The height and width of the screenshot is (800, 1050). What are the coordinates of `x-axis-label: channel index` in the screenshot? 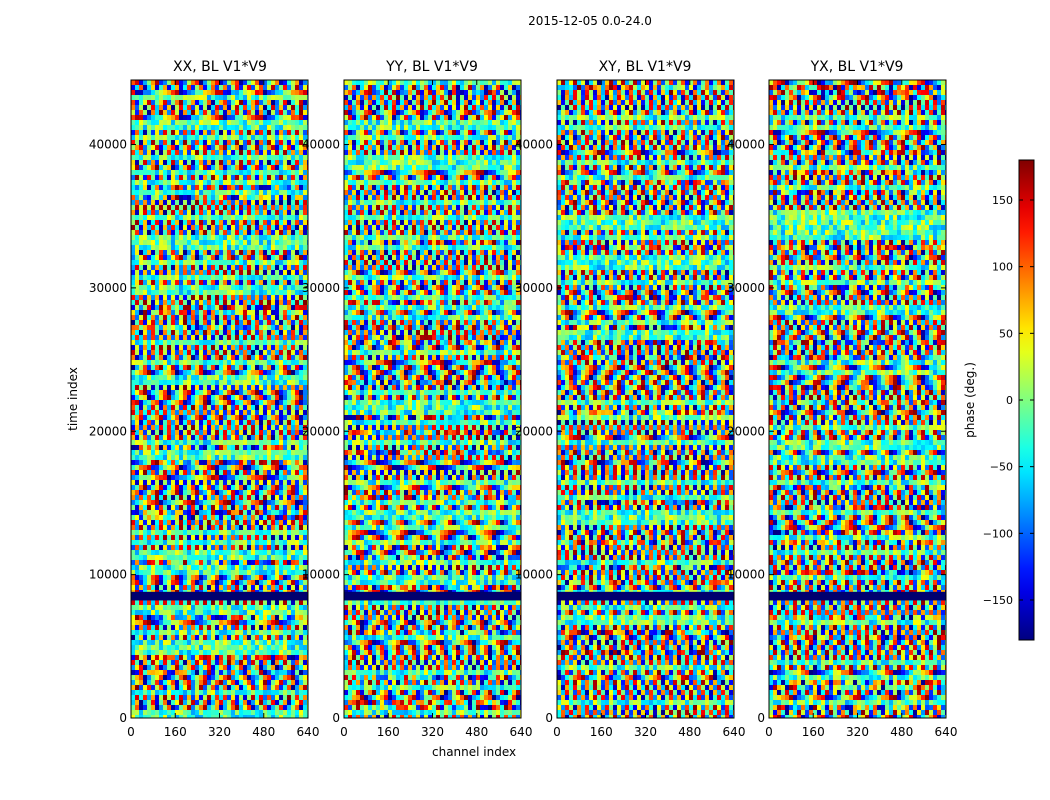 It's located at (474, 752).